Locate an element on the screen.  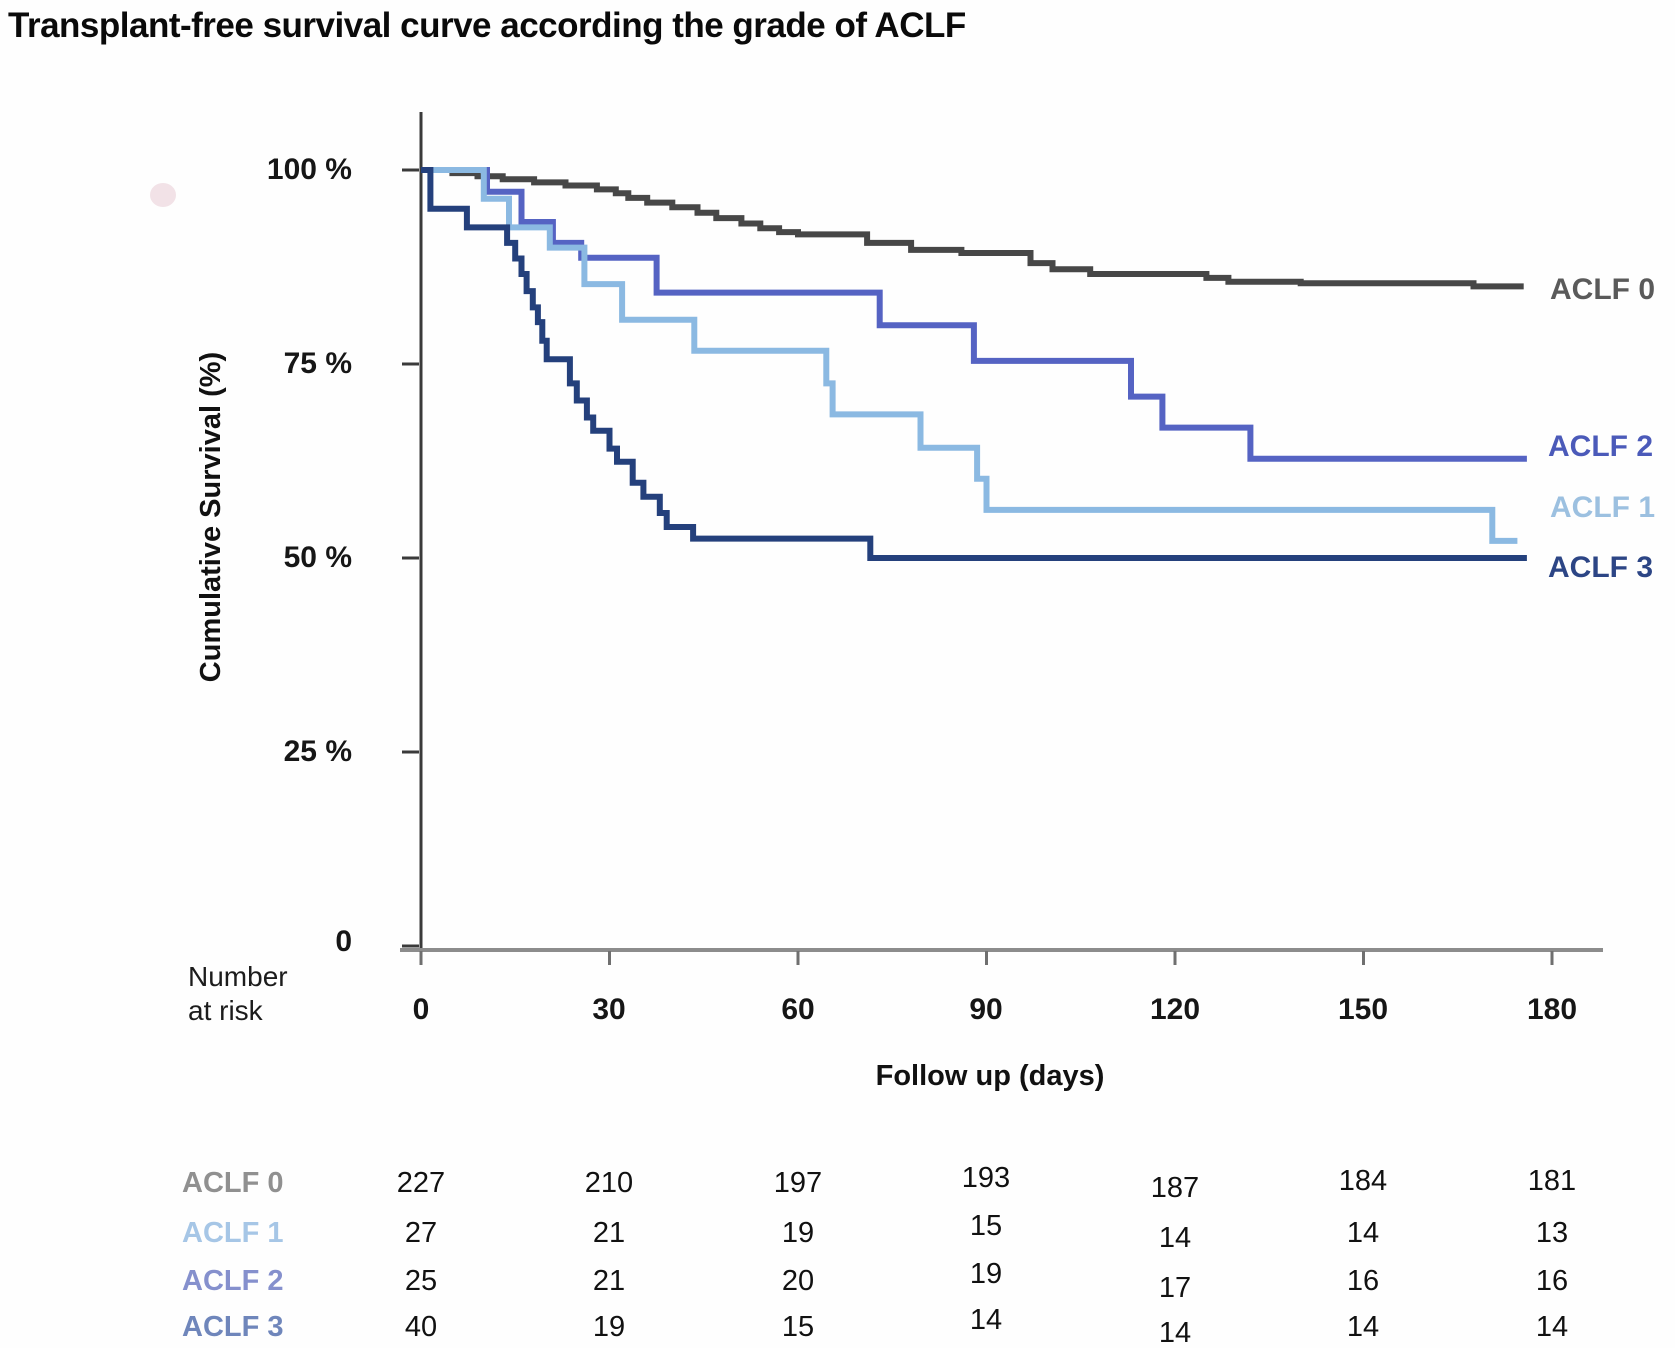
x-tick-label-30: 30 is located at coordinates (609, 1009).